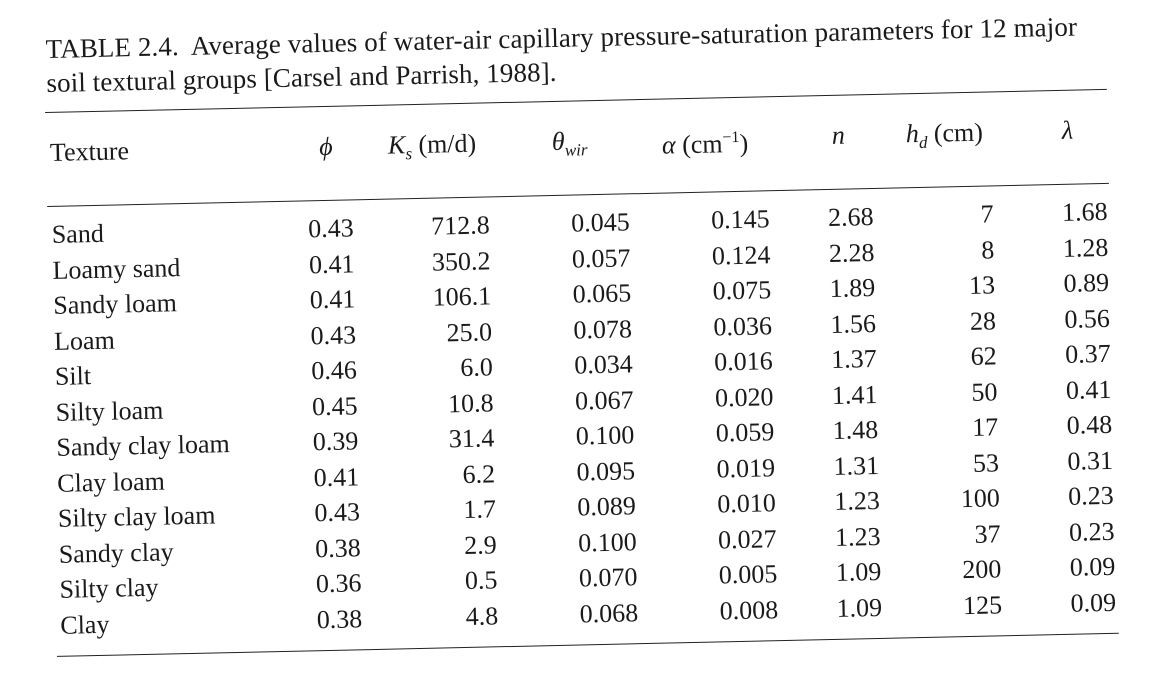 Image resolution: width=1162 pixels, height=676 pixels. What do you see at coordinates (852, 287) in the screenshot?
I see `cell-n: 1.89` at bounding box center [852, 287].